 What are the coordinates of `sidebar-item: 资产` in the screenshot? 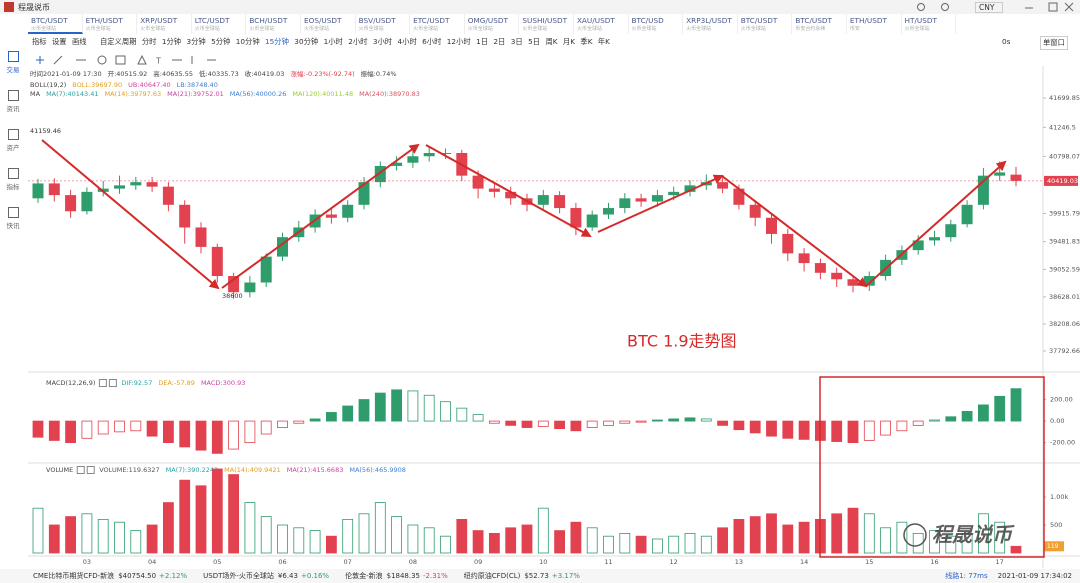 It's located at (13, 147).